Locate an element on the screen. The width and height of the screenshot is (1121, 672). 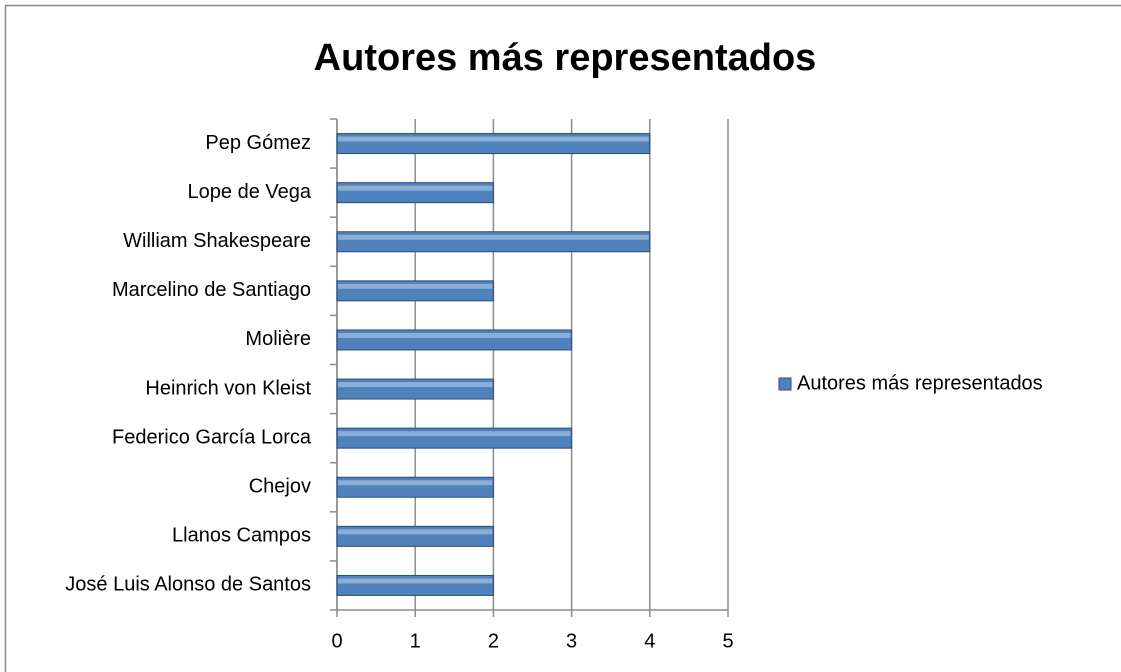
y-tick-label: Federico García Lorca is located at coordinates (212, 437).